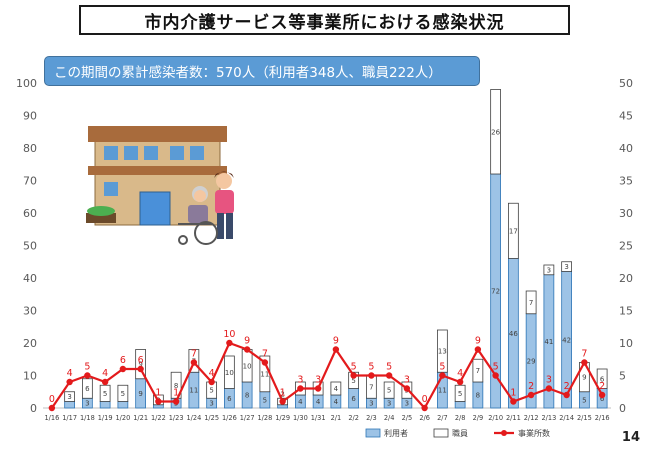 The width and height of the screenshot is (650, 449). I want to click on bar-staff-label: 6, so click(87, 389).